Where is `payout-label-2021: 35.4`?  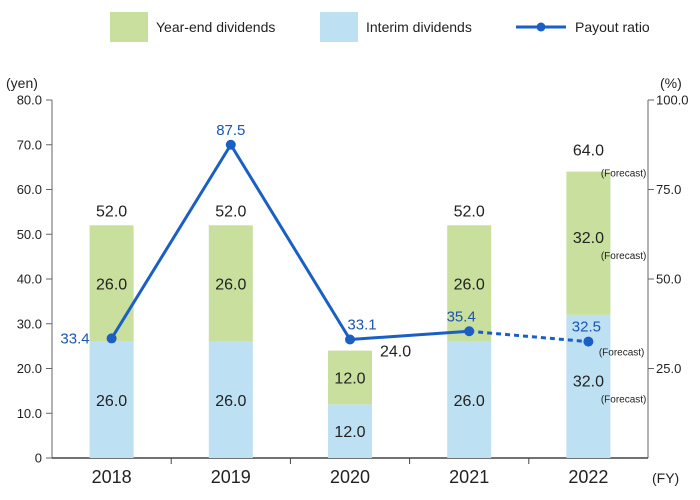 payout-label-2021: 35.4 is located at coordinates (461, 316).